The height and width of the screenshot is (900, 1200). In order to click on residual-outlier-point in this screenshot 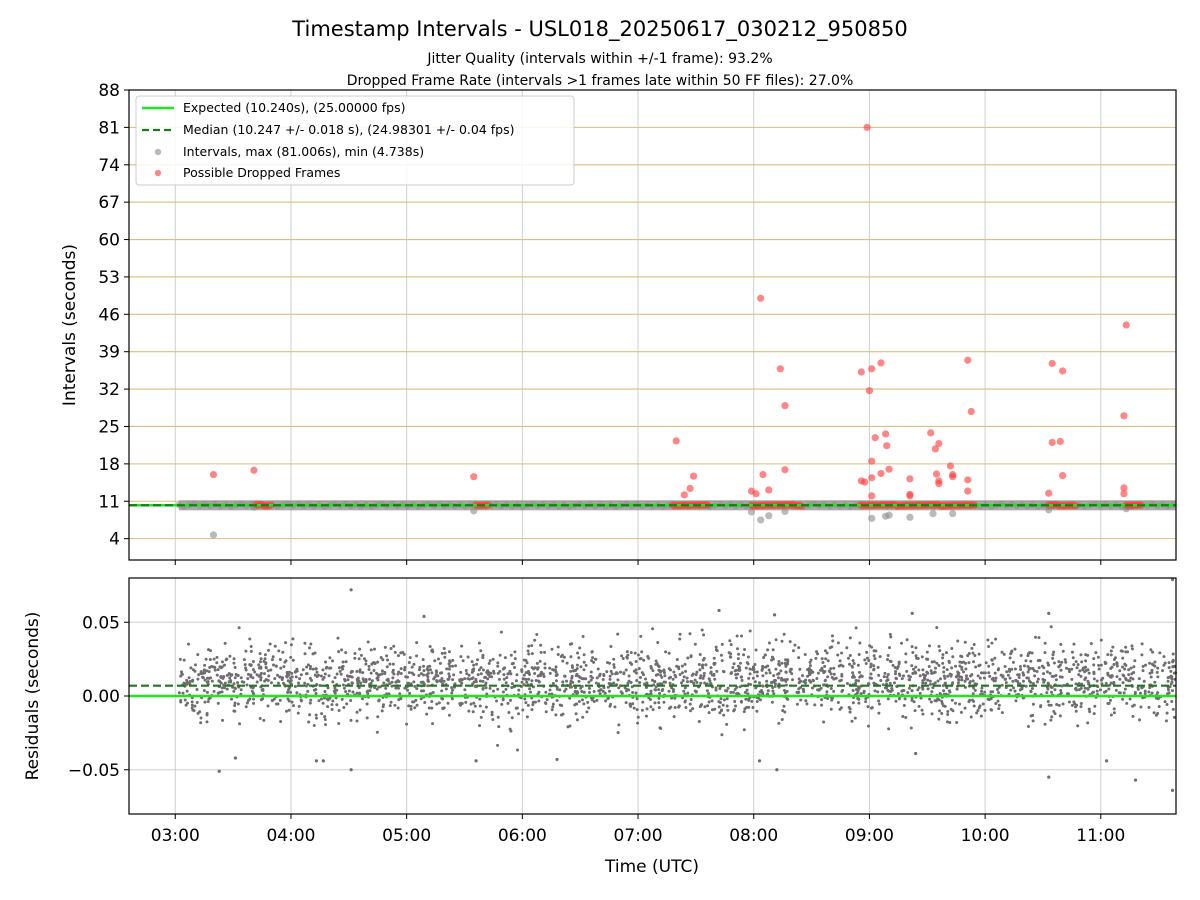, I will do `click(1106, 761)`.